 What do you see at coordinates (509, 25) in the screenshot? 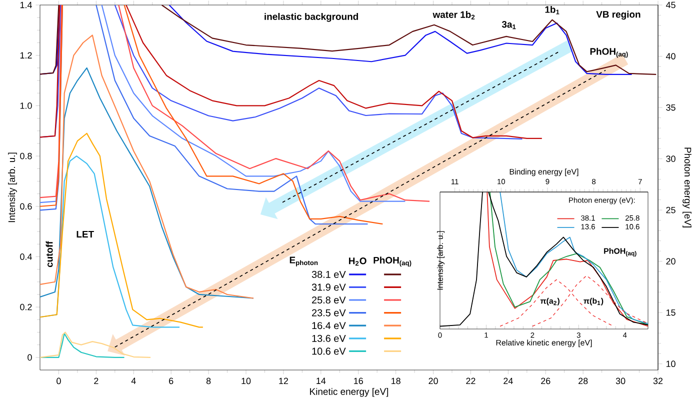
I see `annotation: 3a$_{1}$` at bounding box center [509, 25].